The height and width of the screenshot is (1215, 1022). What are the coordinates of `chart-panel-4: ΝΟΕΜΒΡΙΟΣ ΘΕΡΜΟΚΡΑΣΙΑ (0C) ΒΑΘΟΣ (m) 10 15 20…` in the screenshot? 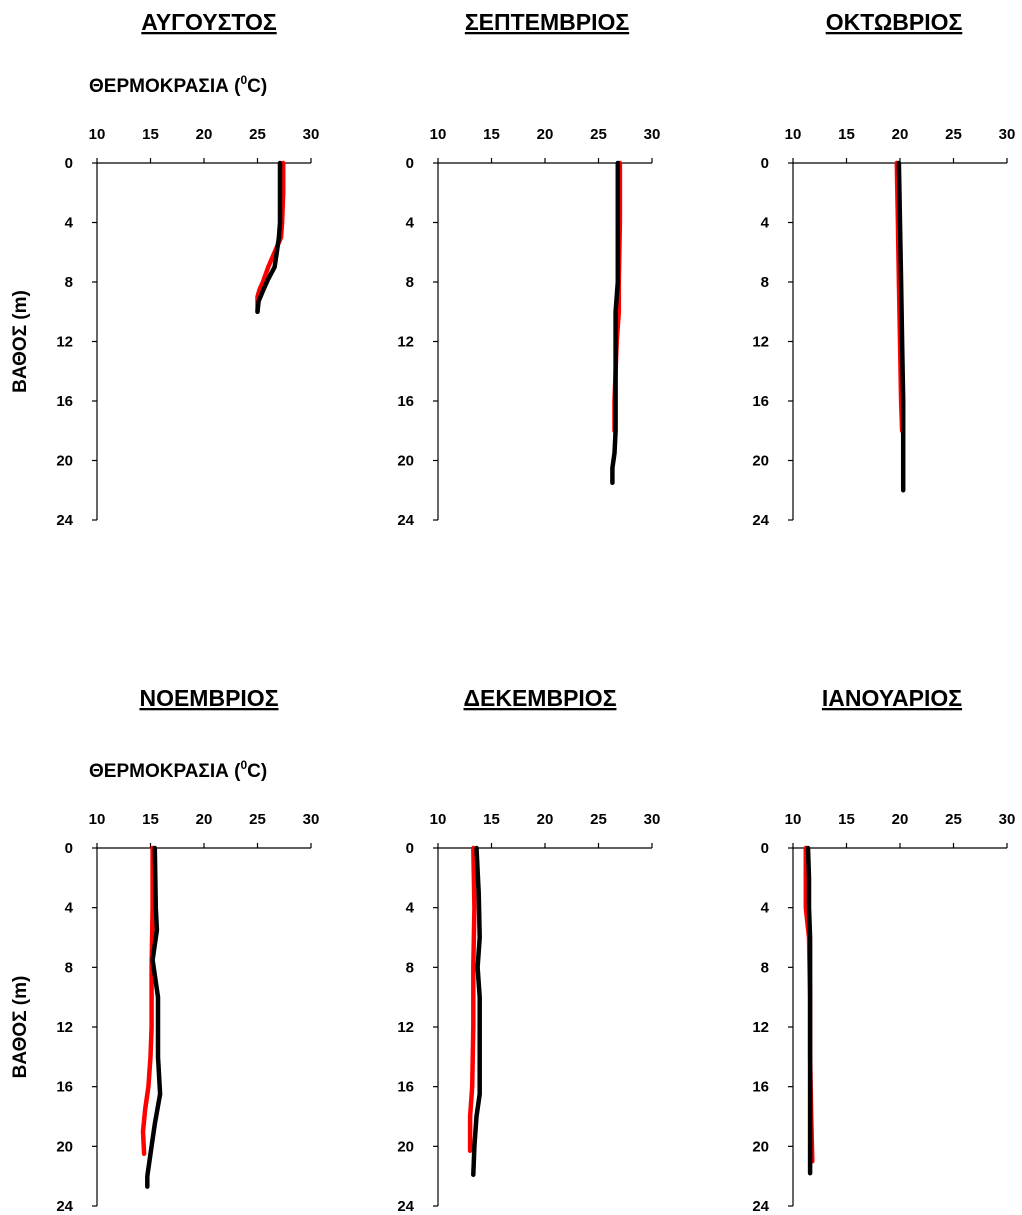 It's located at (164, 950).